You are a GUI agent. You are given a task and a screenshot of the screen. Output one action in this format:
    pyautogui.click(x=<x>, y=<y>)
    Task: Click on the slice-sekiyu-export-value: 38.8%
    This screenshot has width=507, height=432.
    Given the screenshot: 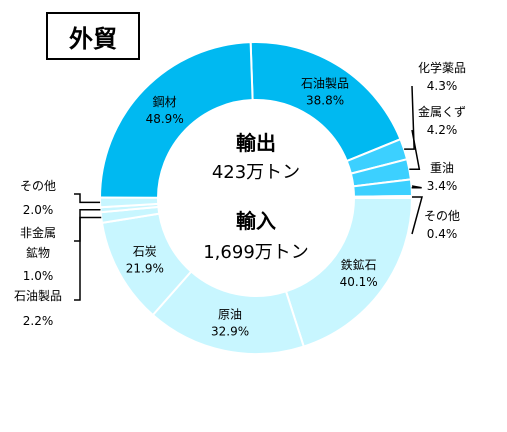 What is the action you would take?
    pyautogui.click(x=325, y=100)
    